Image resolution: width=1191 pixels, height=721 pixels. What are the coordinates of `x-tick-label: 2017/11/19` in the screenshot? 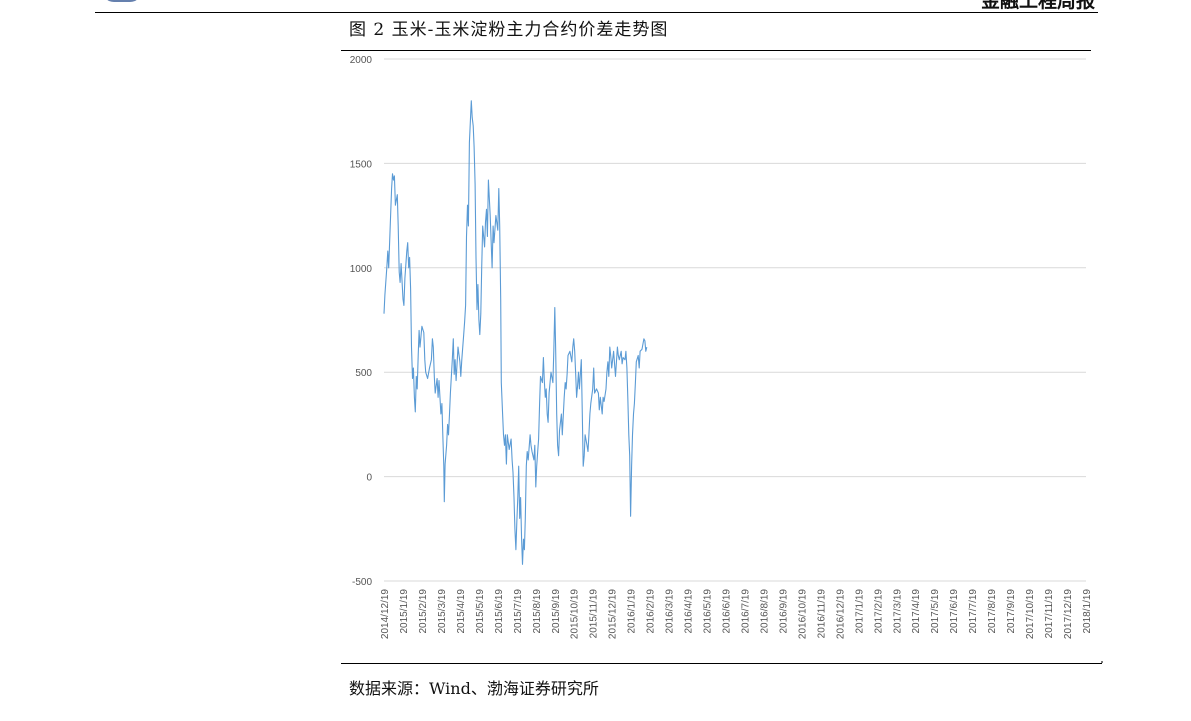 It's located at (1049, 614).